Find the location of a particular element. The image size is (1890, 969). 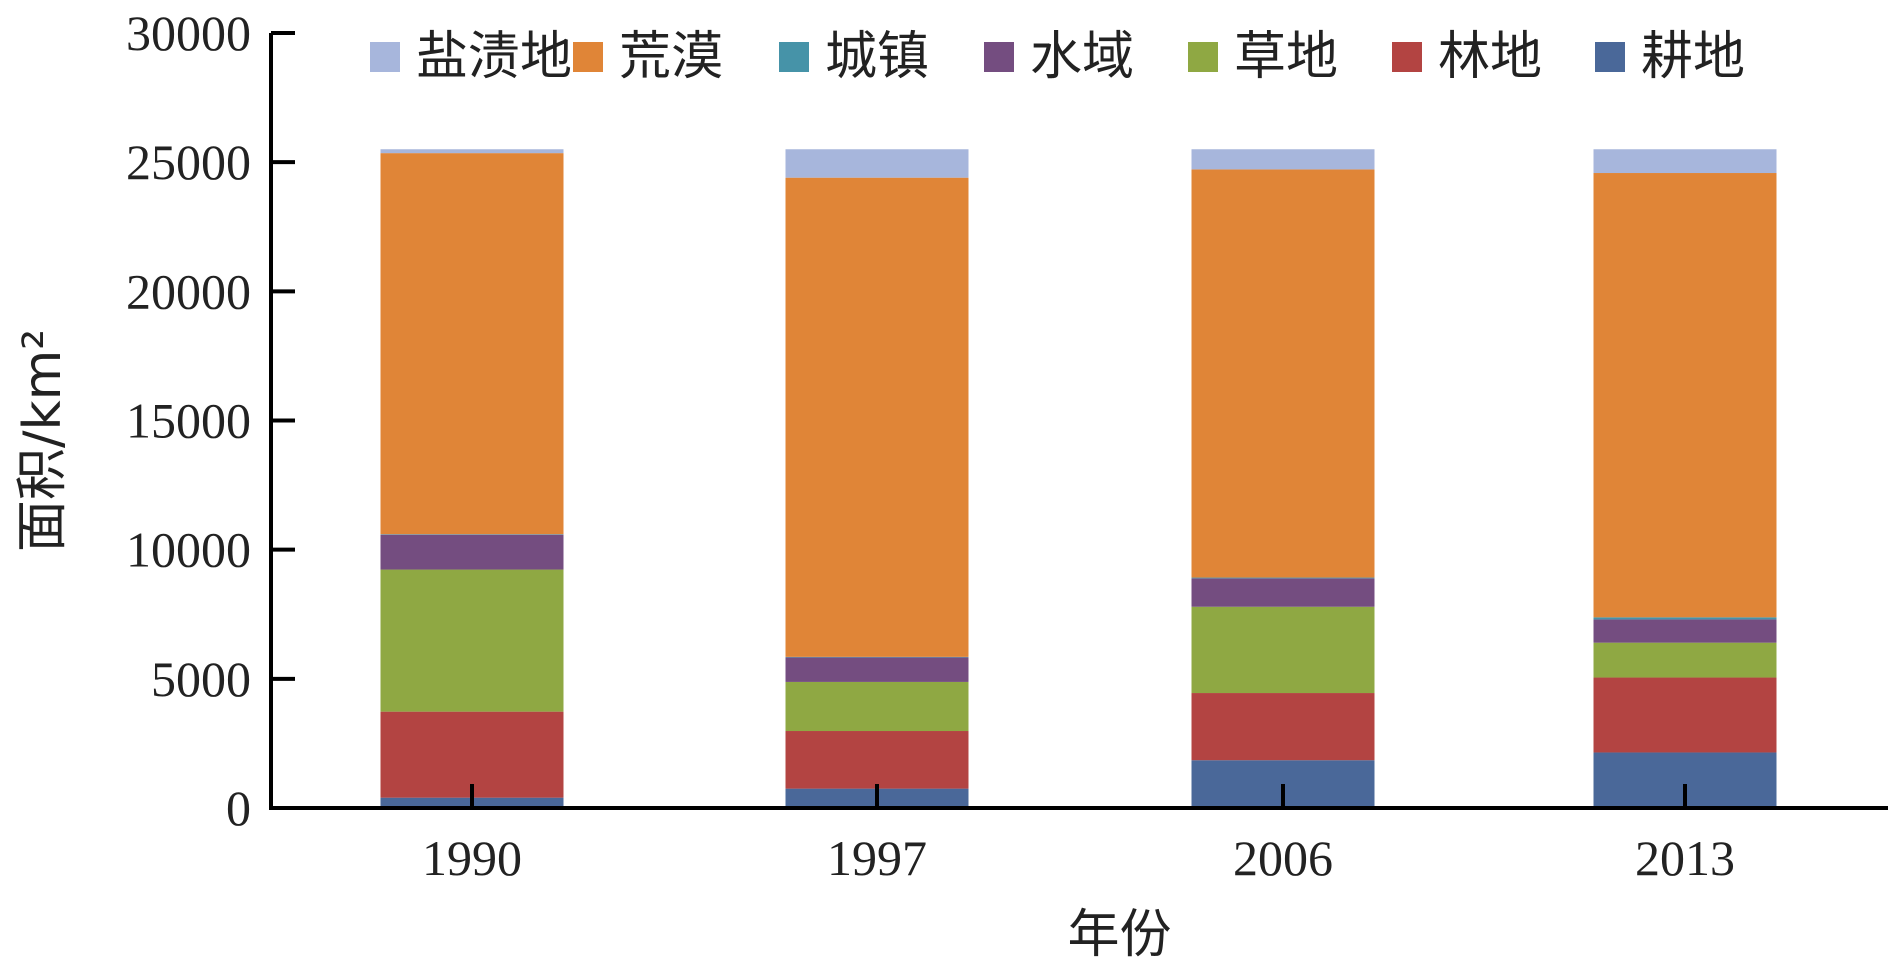

y-tick-label: 0 is located at coordinates (238, 808).